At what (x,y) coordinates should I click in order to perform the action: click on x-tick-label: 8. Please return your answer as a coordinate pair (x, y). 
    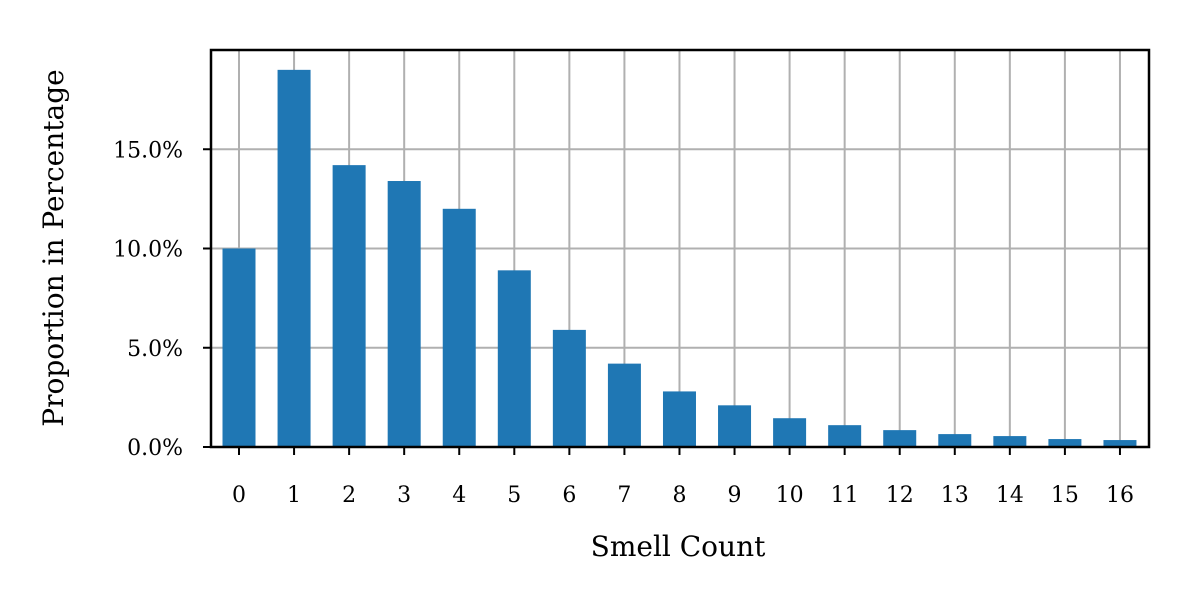
    Looking at the image, I should click on (679, 495).